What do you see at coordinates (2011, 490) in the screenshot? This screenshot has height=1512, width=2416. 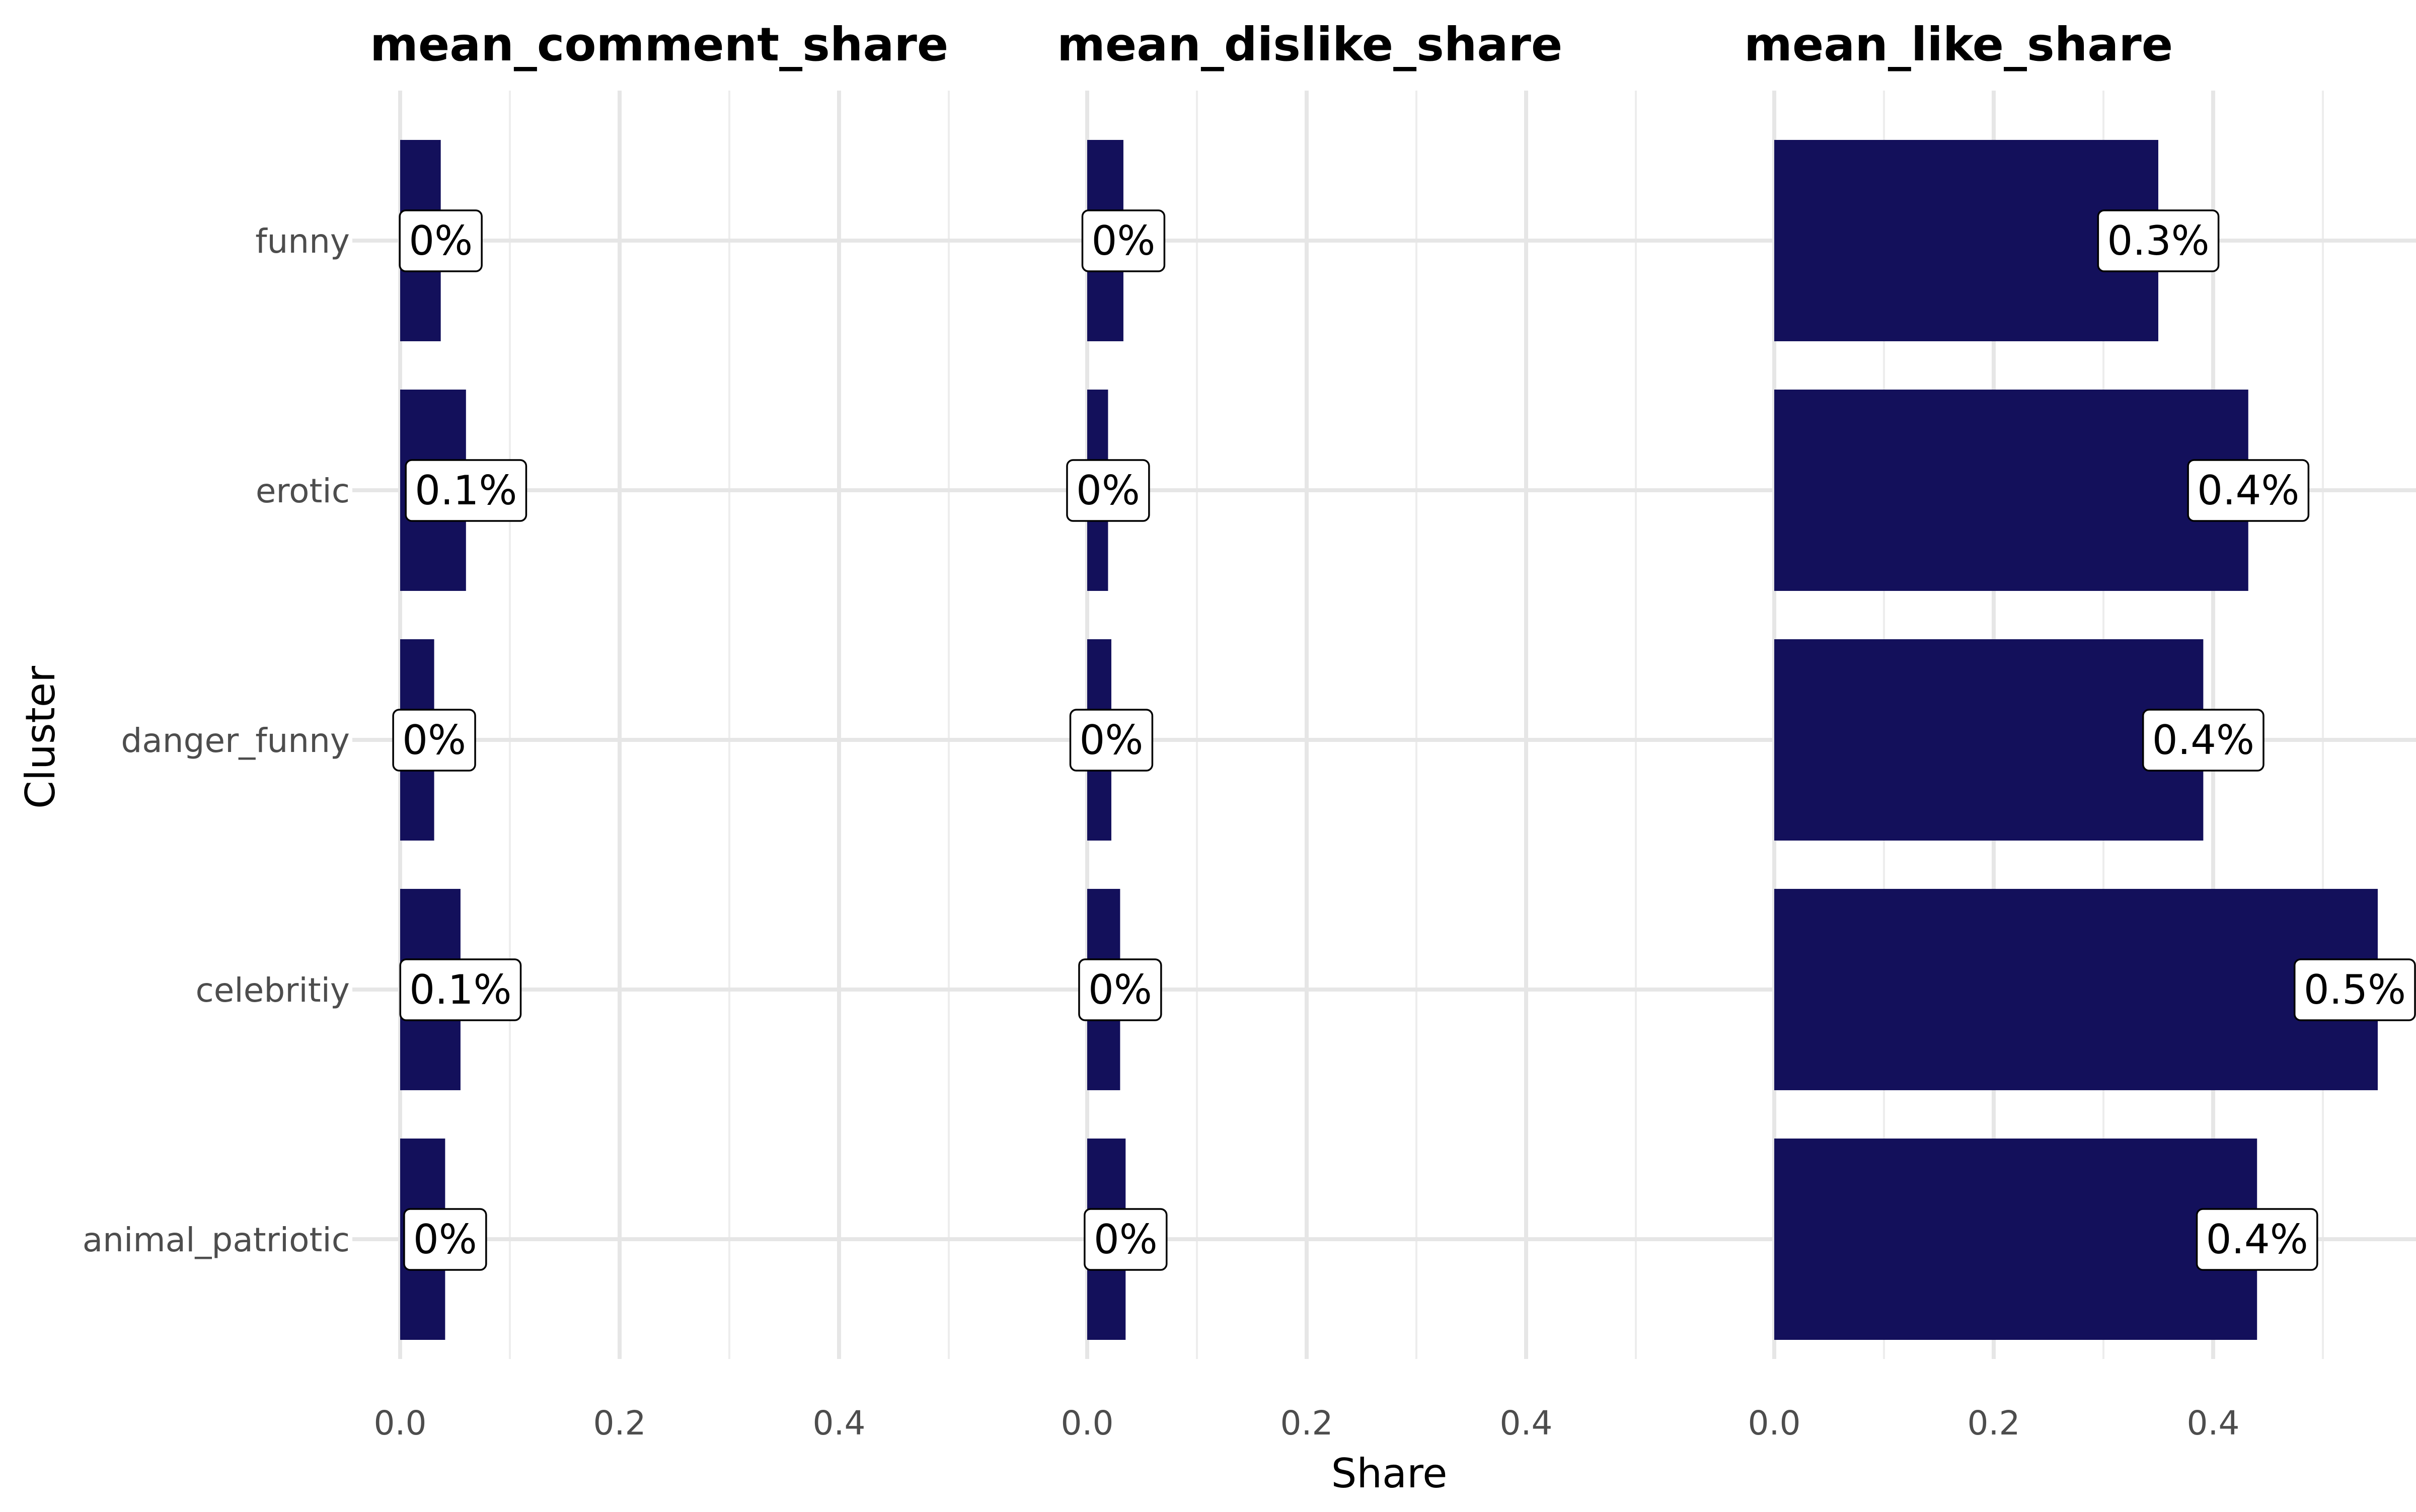 I see `bar-erotic` at bounding box center [2011, 490].